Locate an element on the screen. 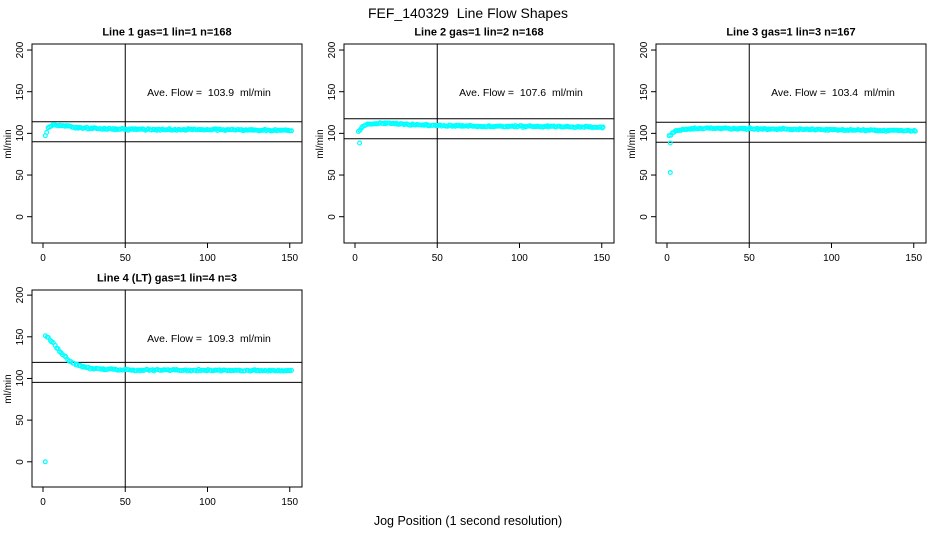 The height and width of the screenshot is (540, 936). panel-title: Line 3 gas=1 lin=3 n=167 is located at coordinates (791, 32).